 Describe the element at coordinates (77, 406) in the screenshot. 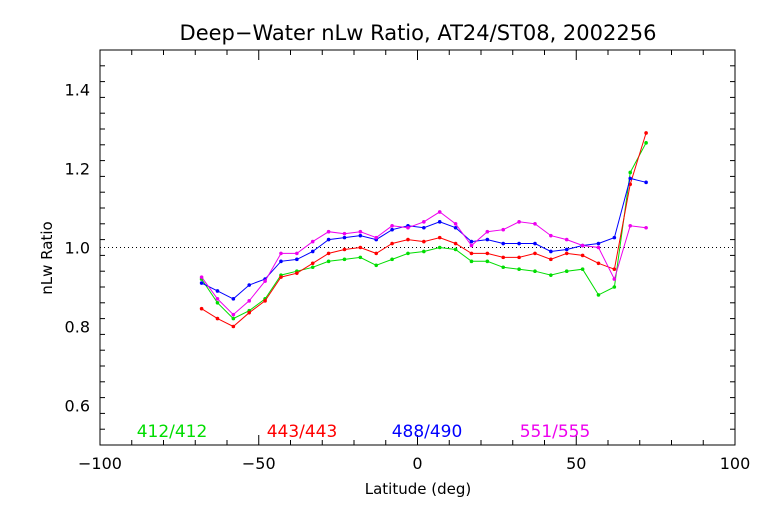

I see `y-tick-label: 0.6` at that location.